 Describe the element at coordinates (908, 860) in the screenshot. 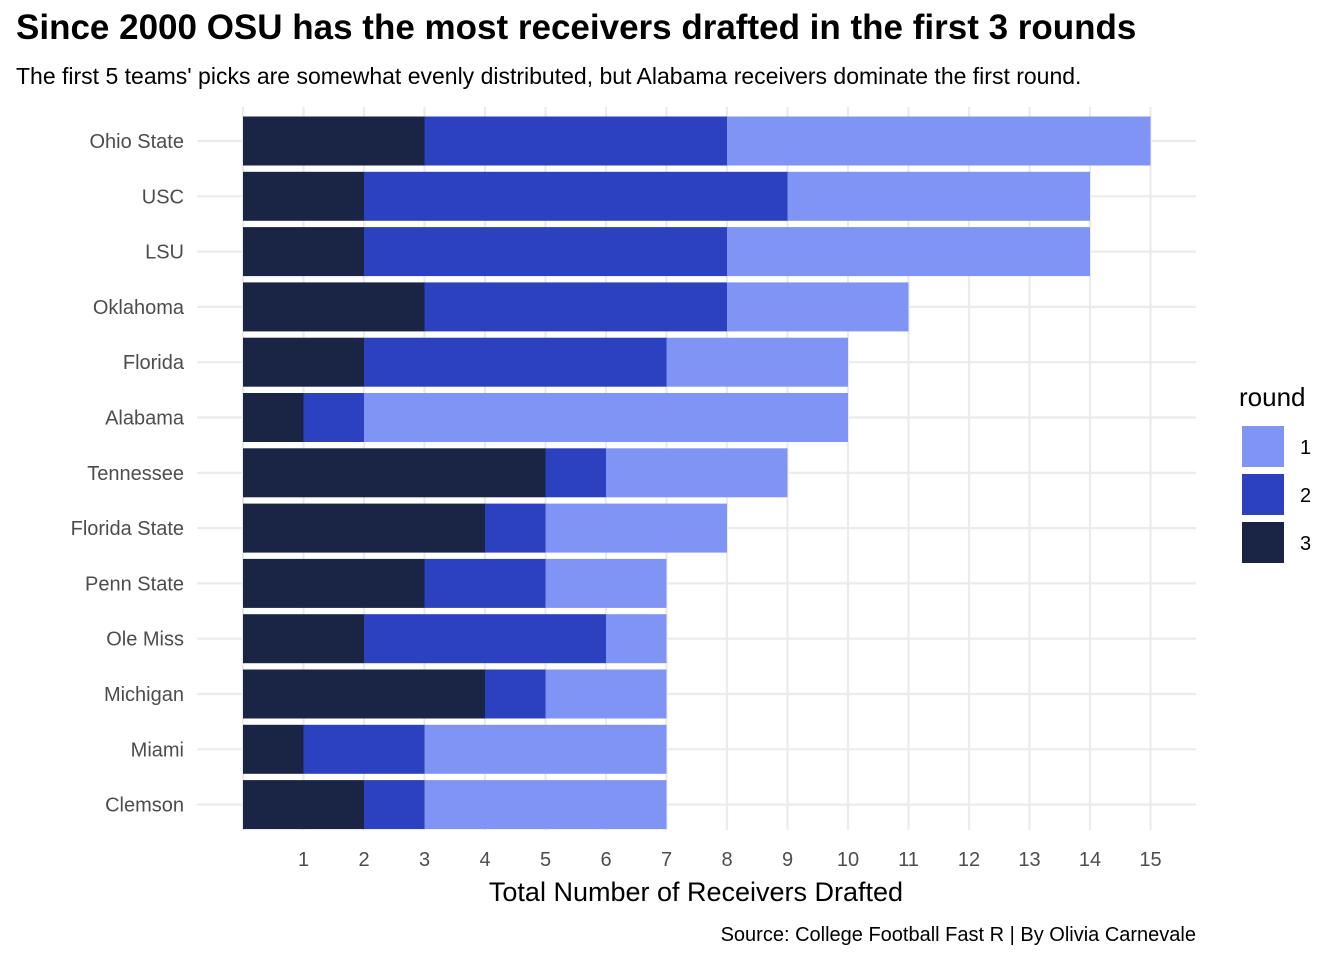

I see `x-tick-label: 11` at that location.